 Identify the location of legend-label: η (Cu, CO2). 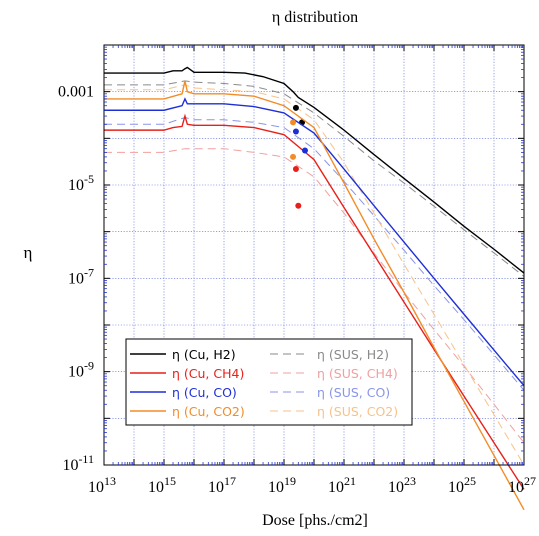
(208, 411).